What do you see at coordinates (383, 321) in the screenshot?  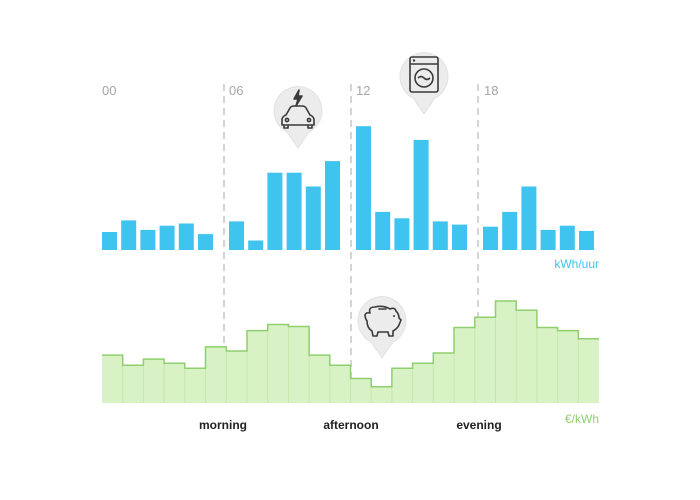 I see `piggy-bank-icon` at bounding box center [383, 321].